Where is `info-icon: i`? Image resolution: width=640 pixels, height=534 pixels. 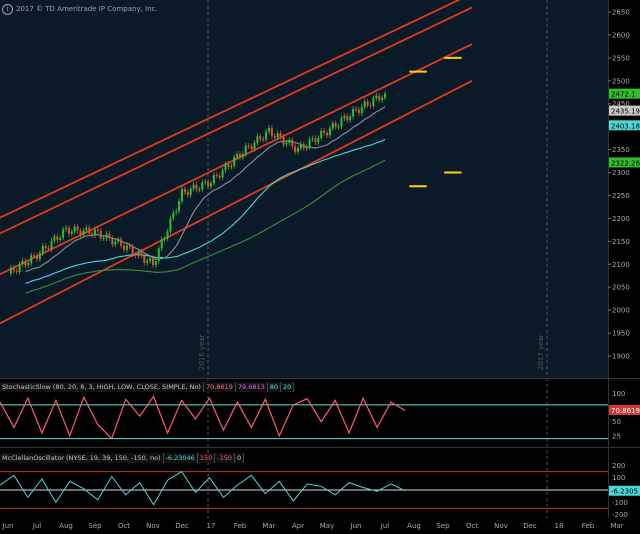 info-icon: i is located at coordinates (7, 9).